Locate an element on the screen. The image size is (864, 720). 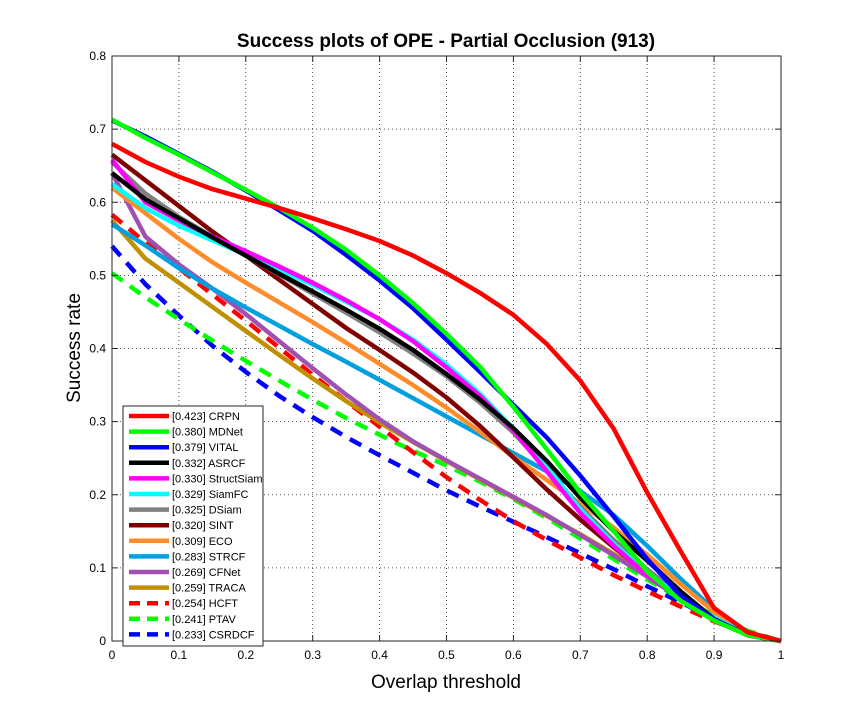
y-tick-label: 0.4 is located at coordinates (97, 349).